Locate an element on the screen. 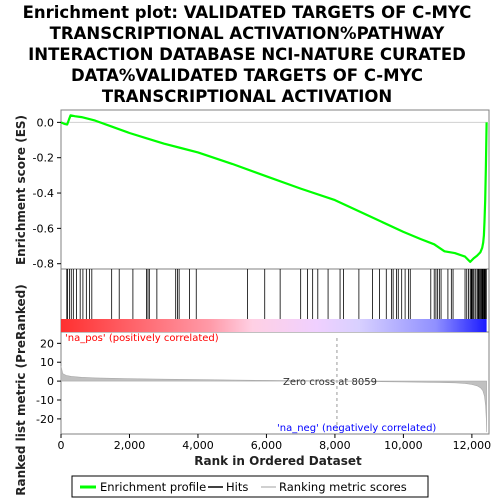 Image resolution: width=500 pixels, height=500 pixels. title-line-2: TRANSCRIPTIONAL ACTIVATION%PATHWAY is located at coordinates (248, 33).